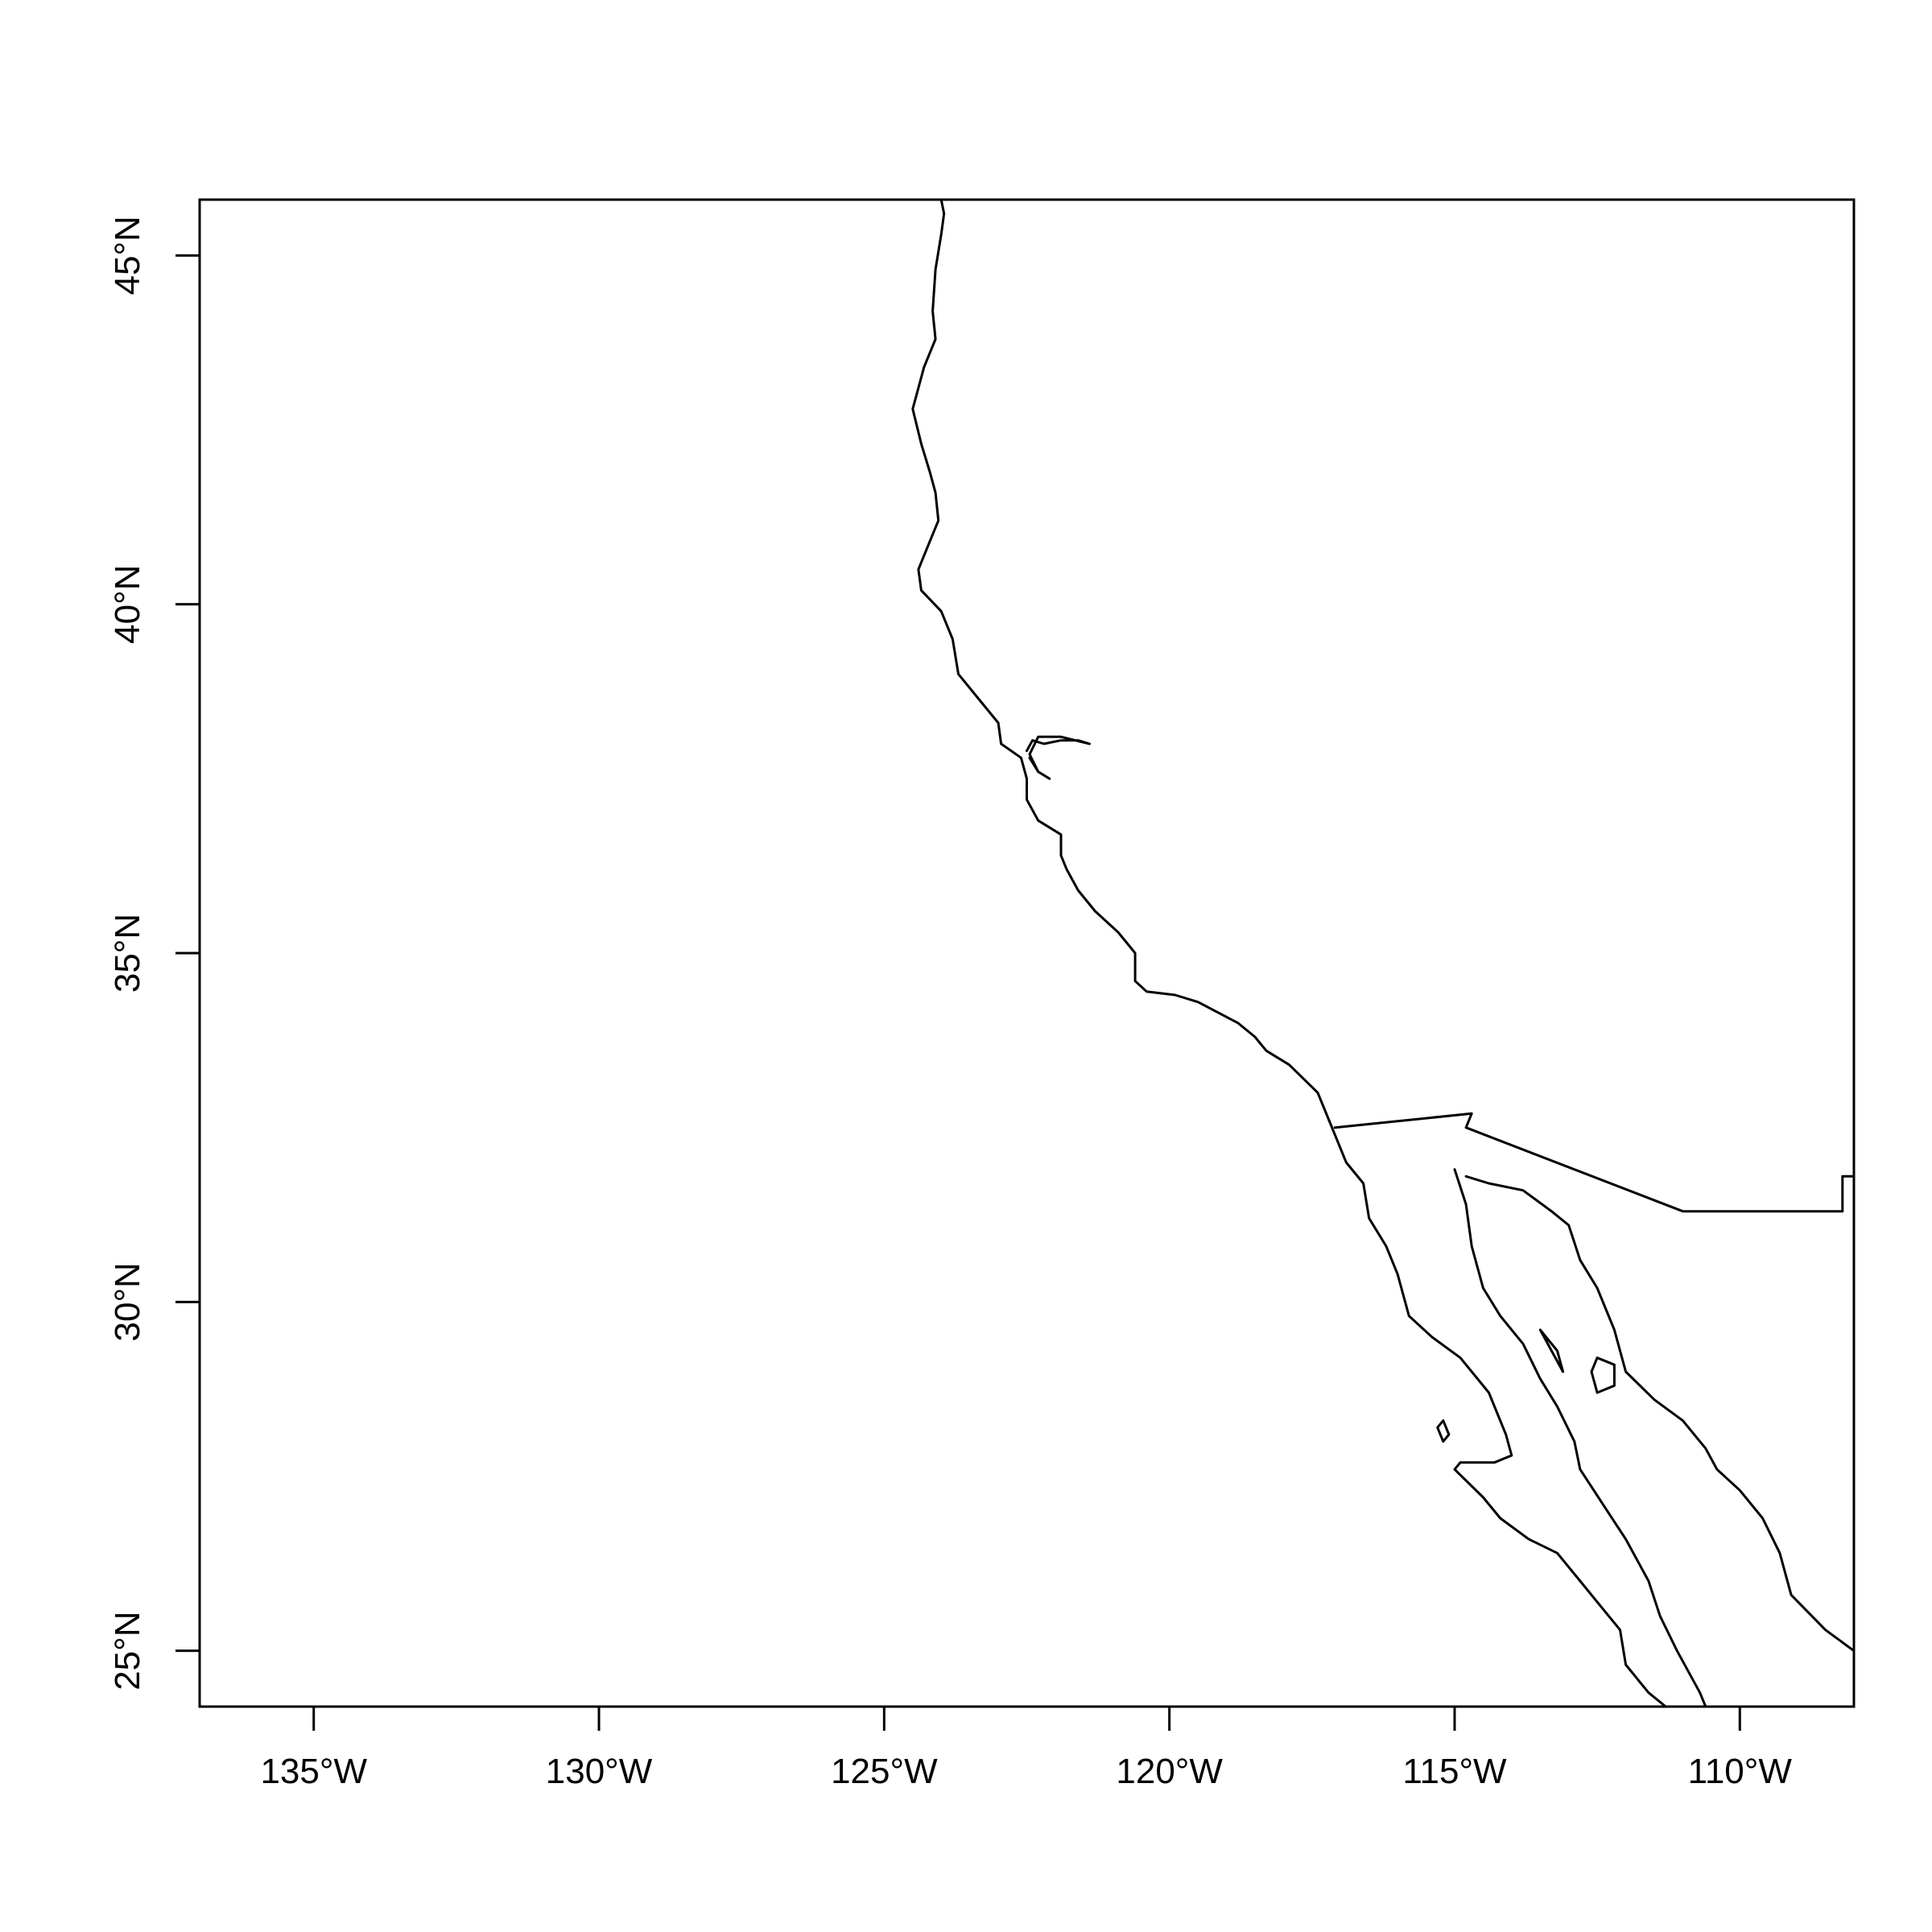  I want to click on y-tick-label: 45°N, so click(127, 255).